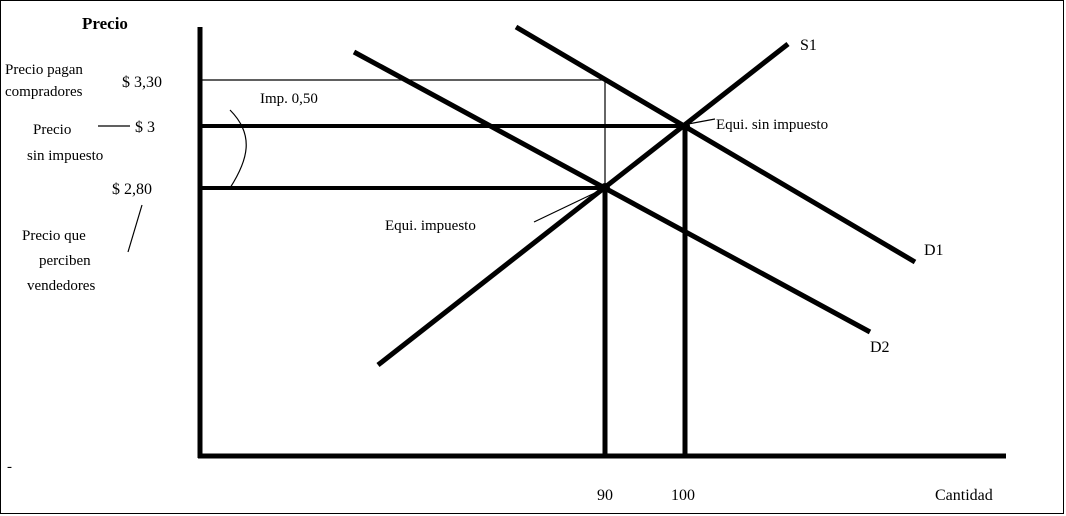 The height and width of the screenshot is (516, 1066). I want to click on label-d1: D1, so click(934, 250).